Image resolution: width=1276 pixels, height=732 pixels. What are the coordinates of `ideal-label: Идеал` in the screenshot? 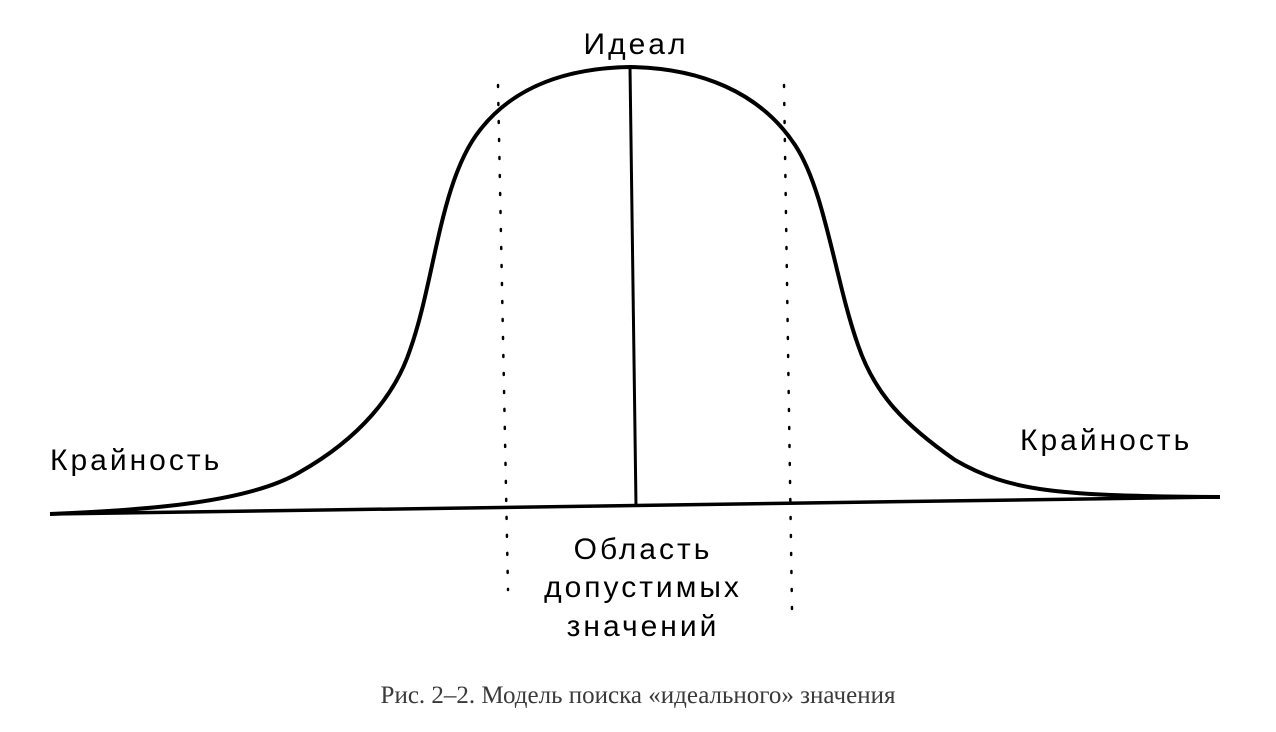 It's located at (636, 44).